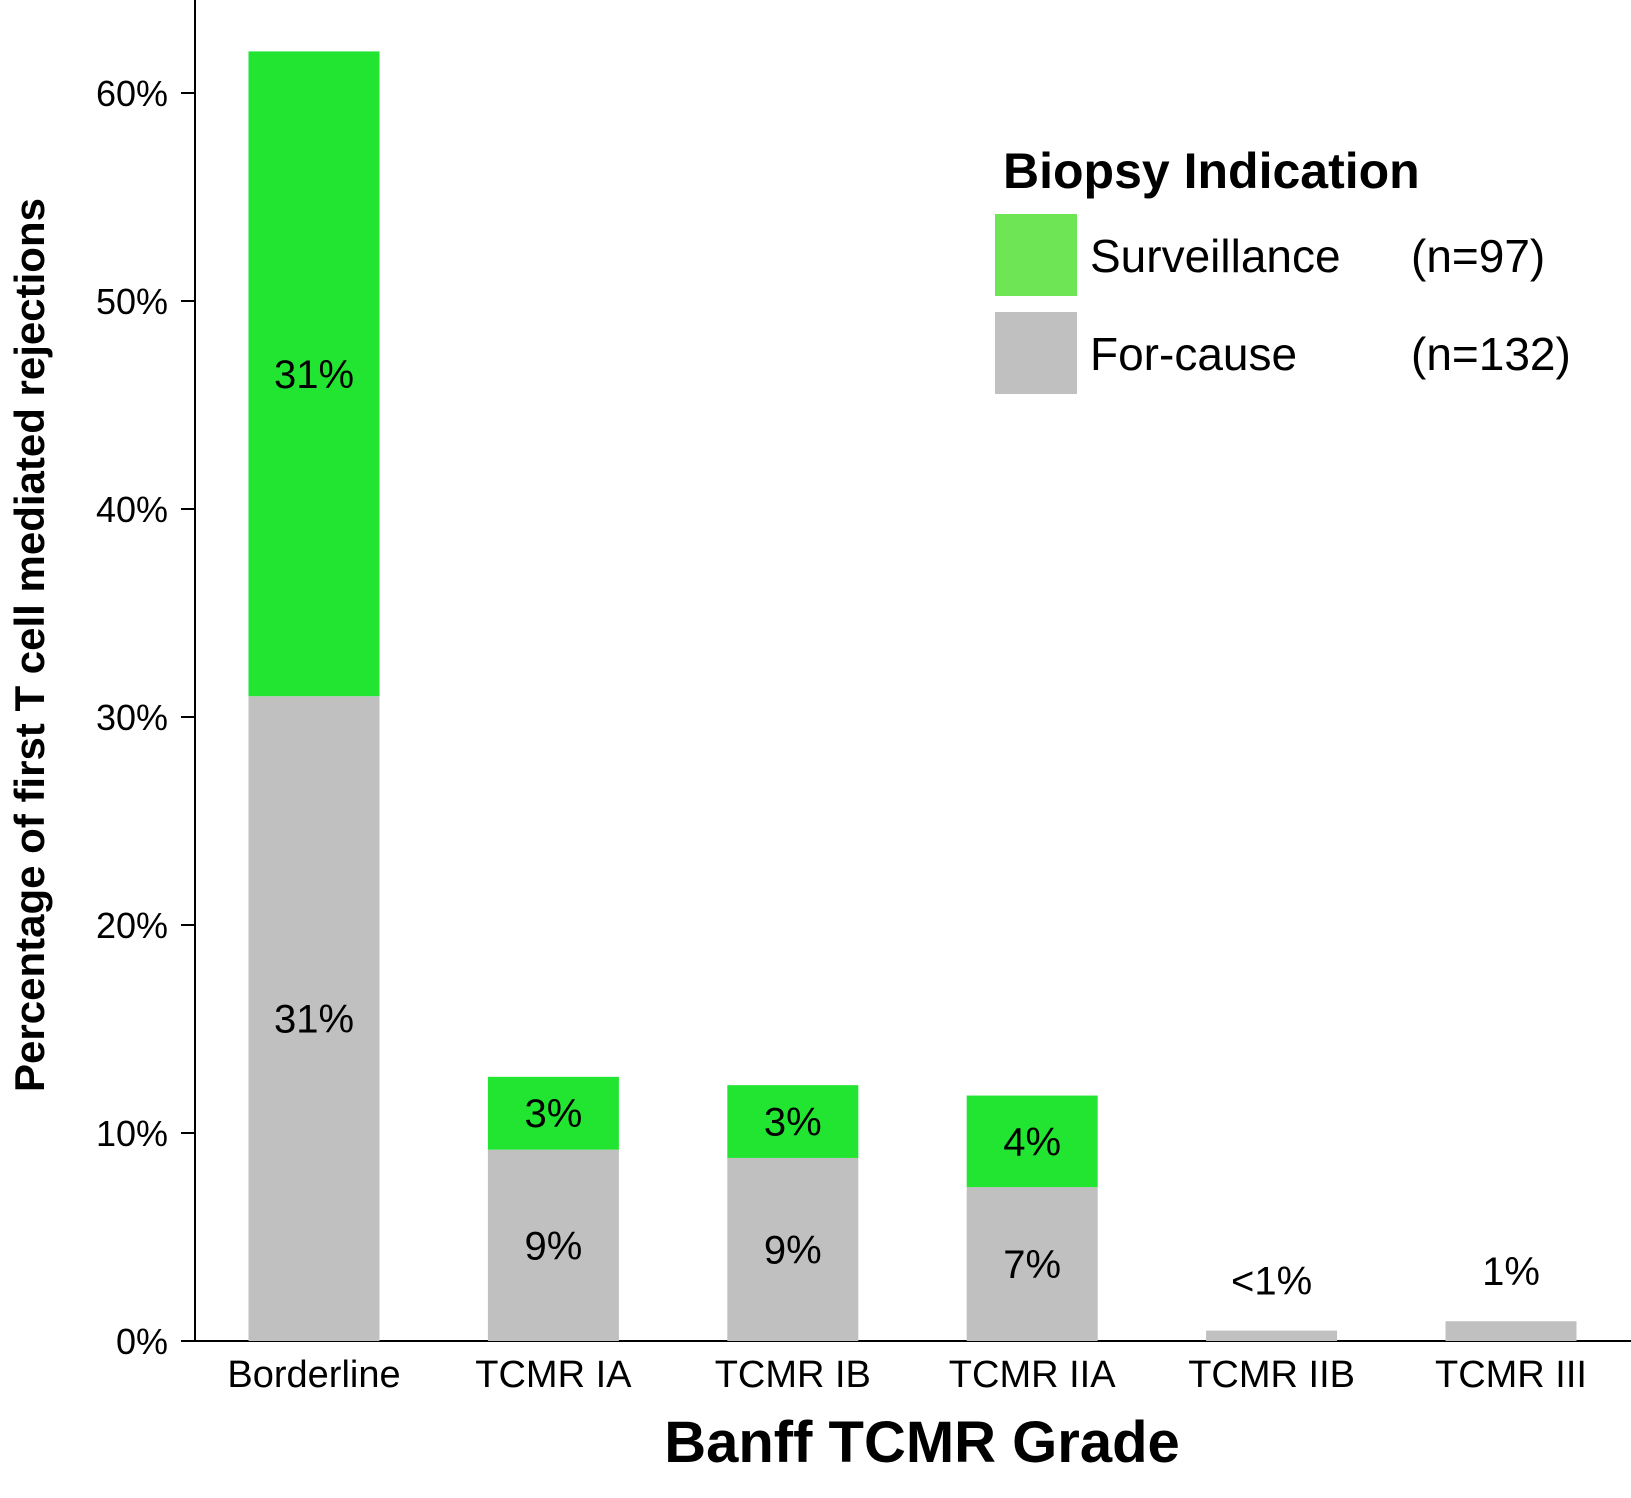 Image resolution: width=1631 pixels, height=1498 pixels. I want to click on data-label-surveillance-tcmr-ia: 3%, so click(553, 1114).